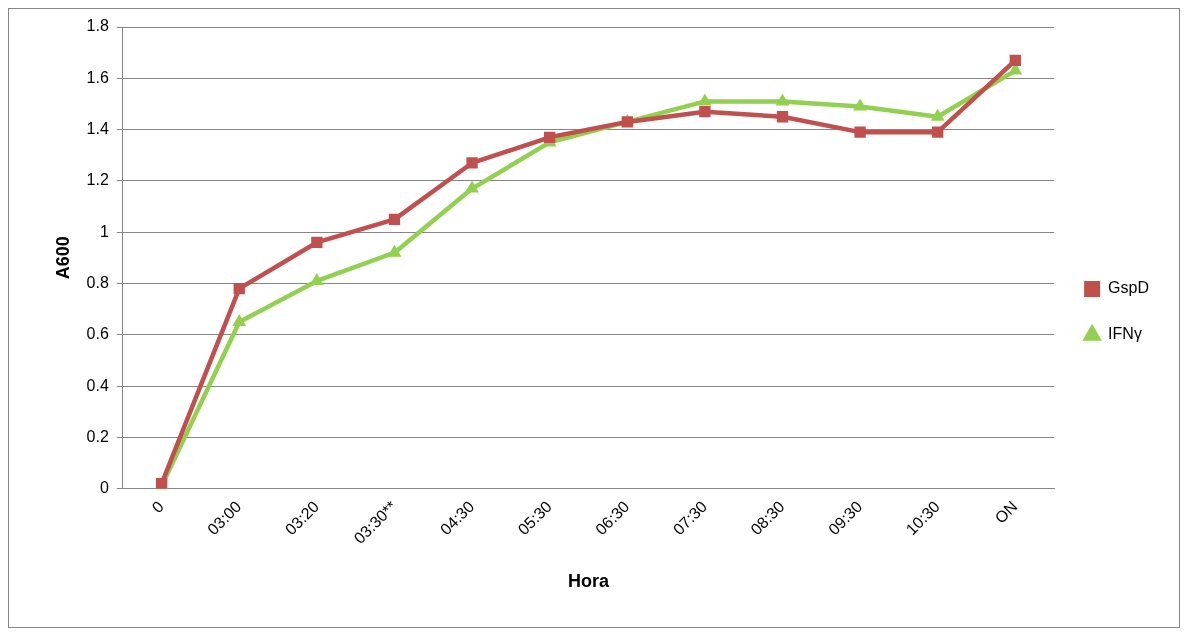 The width and height of the screenshot is (1188, 636). I want to click on y-axis-title: A600, so click(62, 258).